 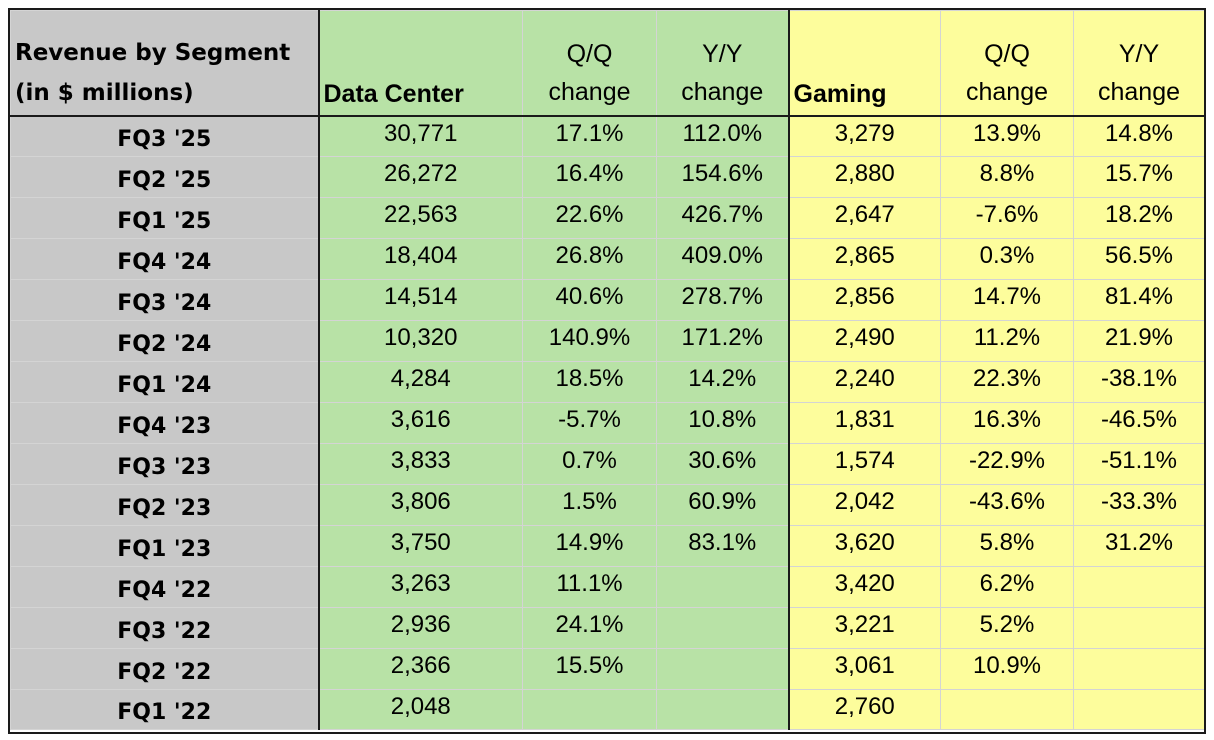 I want to click on data-center-revenue: 3,750, so click(x=420, y=546).